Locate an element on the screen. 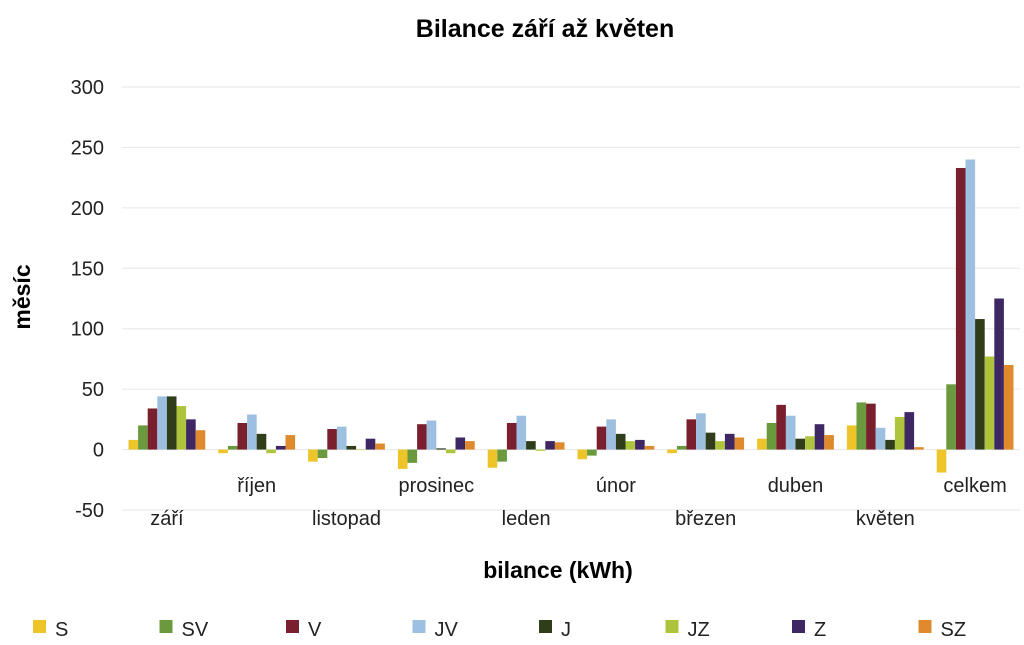 The image size is (1024, 645). legend-label: Z is located at coordinates (820, 630).